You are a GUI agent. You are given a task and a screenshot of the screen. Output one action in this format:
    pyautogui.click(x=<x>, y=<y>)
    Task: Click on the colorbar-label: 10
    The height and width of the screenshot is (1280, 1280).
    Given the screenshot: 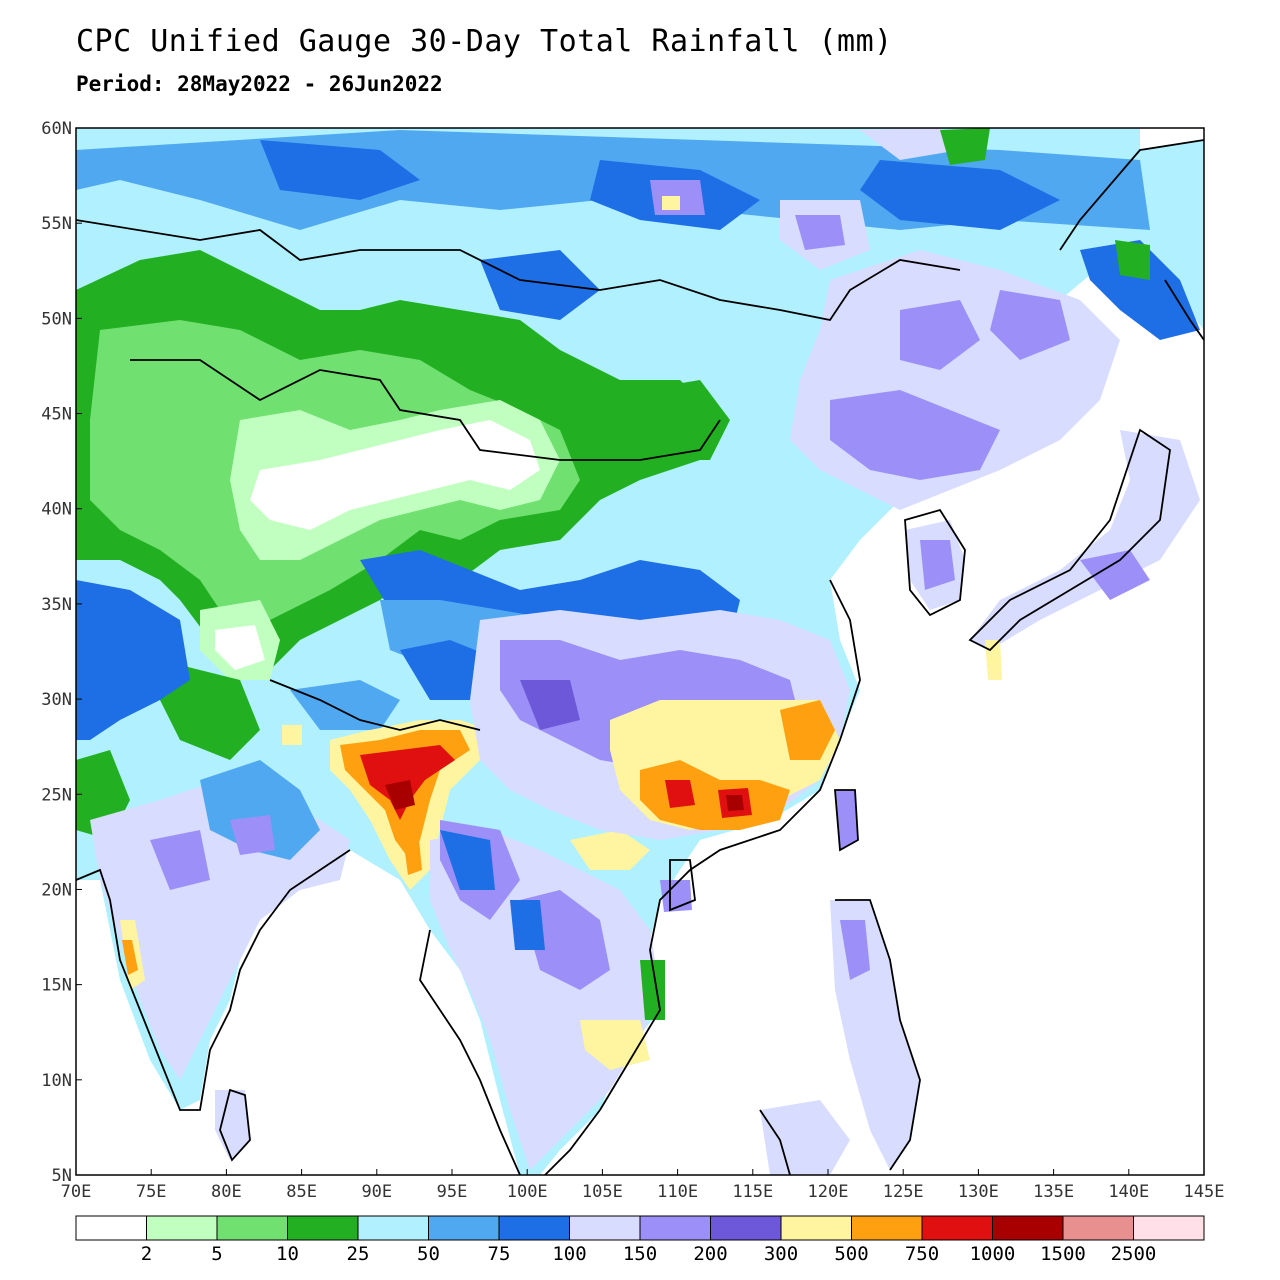 What is the action you would take?
    pyautogui.click(x=287, y=1254)
    